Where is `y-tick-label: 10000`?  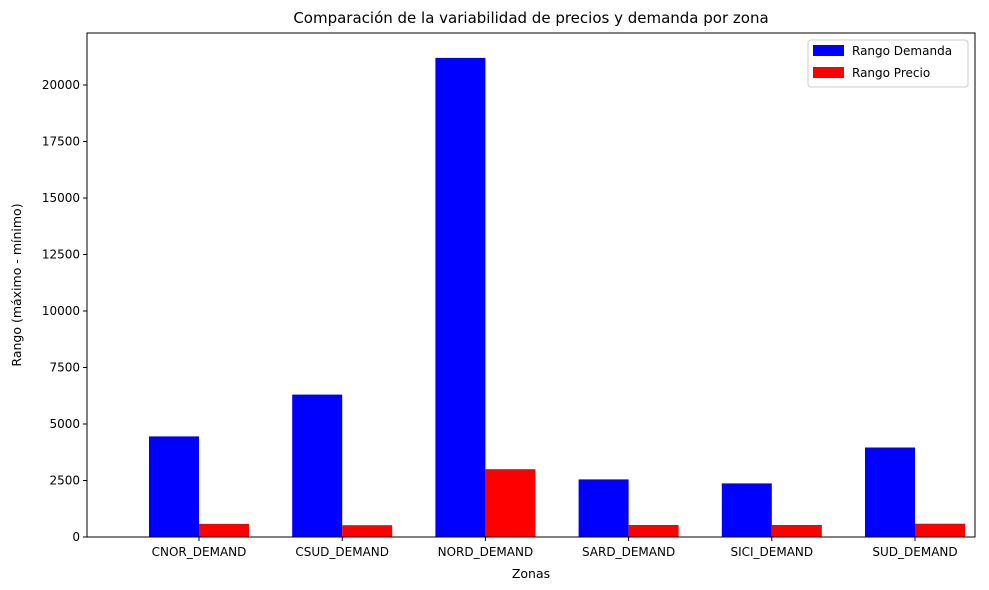
y-tick-label: 10000 is located at coordinates (61, 311).